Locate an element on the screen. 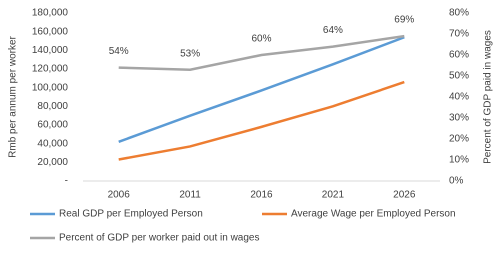  x-tick-label: 2006 is located at coordinates (119, 195).